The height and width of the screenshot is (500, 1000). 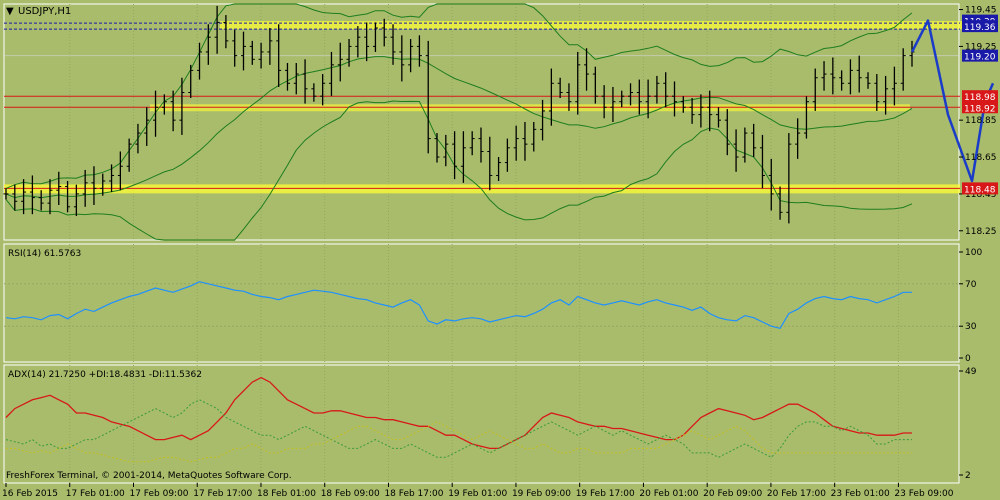 What do you see at coordinates (971, 285) in the screenshot?
I see `rsi-tick-label: 70` at bounding box center [971, 285].